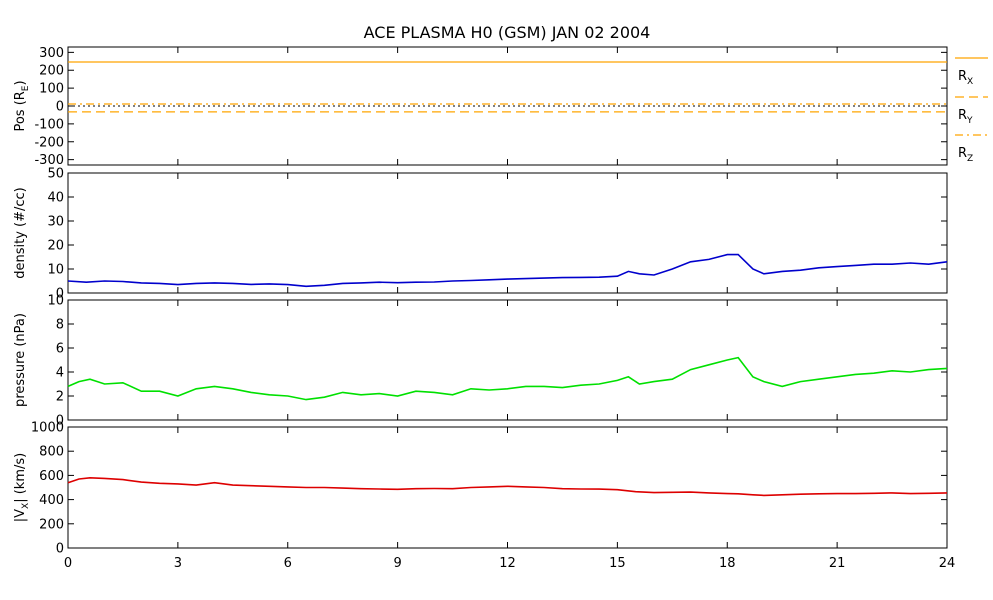  What do you see at coordinates (68, 563) in the screenshot?
I see `xtick-label: 0` at bounding box center [68, 563].